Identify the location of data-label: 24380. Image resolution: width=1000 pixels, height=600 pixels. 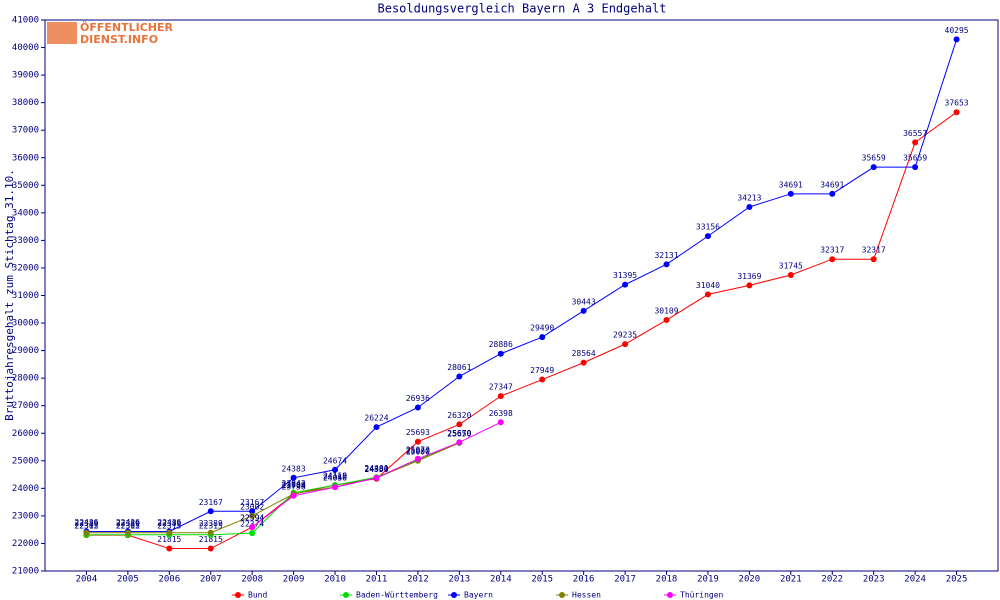
(376, 468).